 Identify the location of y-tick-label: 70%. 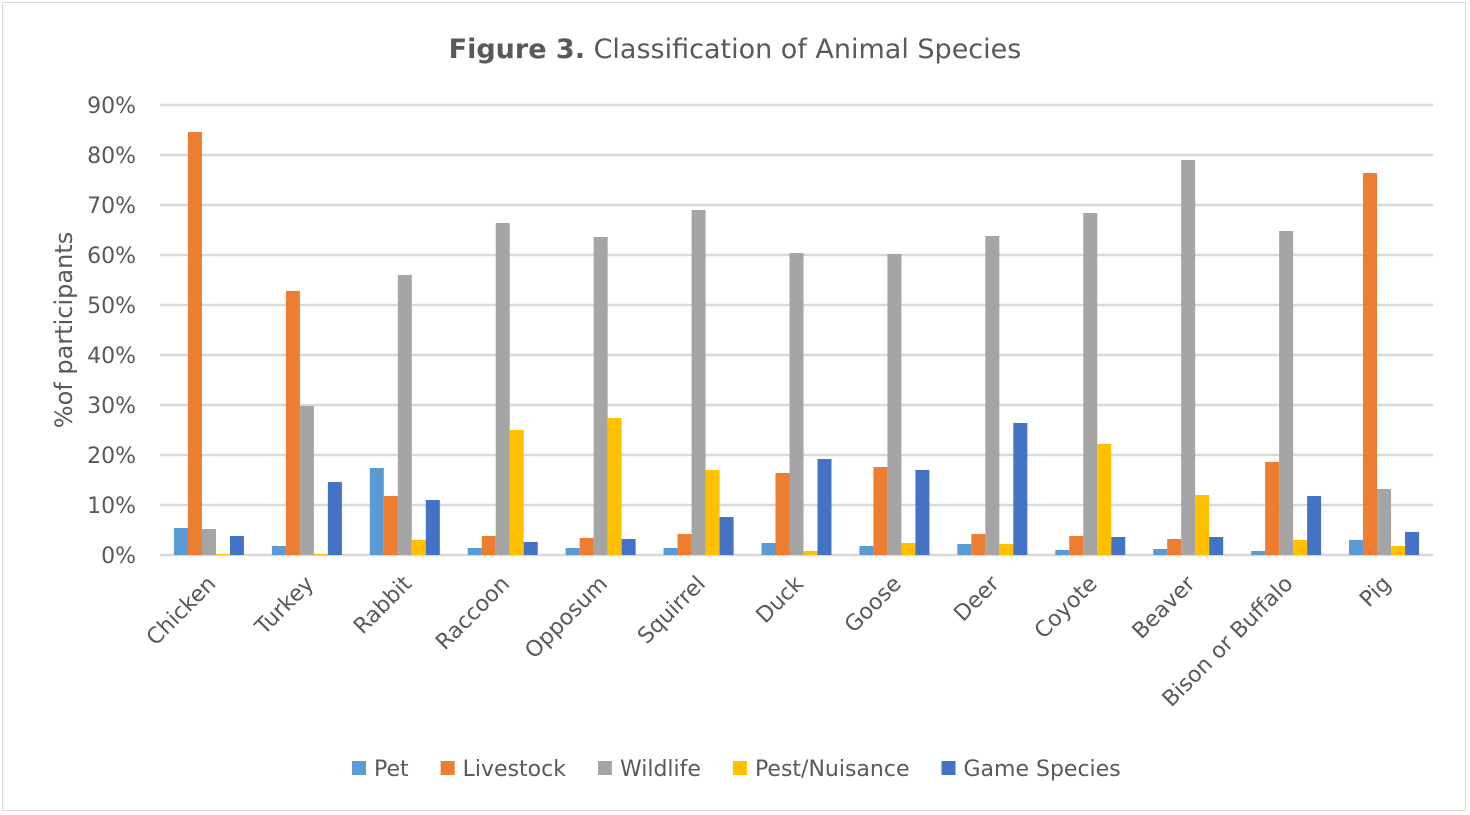
(111, 206).